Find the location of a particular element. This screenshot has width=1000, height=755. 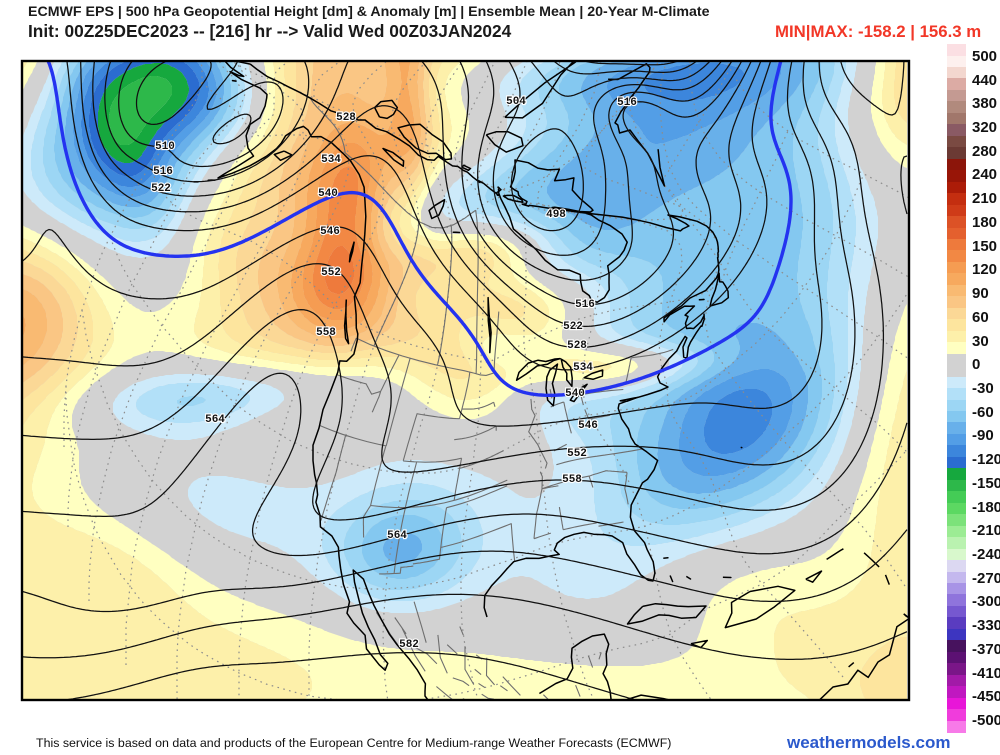

svg-text: 582 is located at coordinates (409, 645).